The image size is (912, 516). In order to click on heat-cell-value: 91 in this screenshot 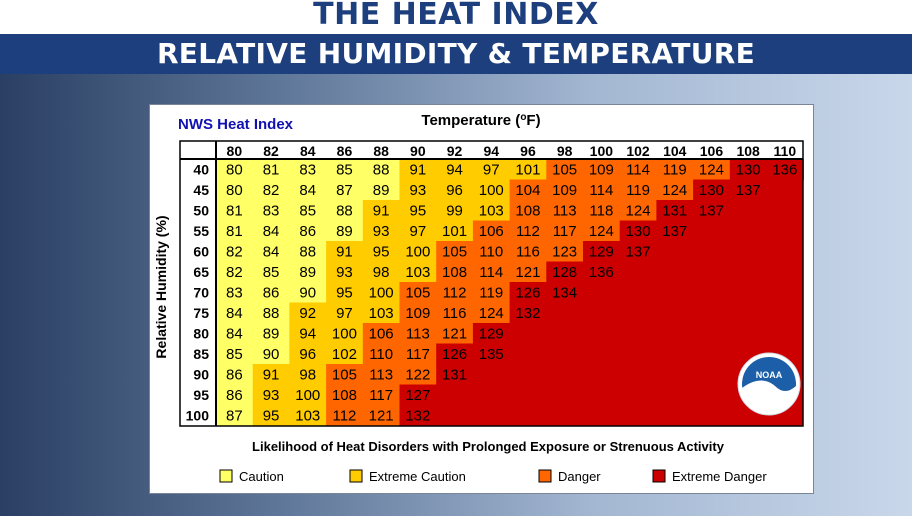, I will do `click(344, 252)`.